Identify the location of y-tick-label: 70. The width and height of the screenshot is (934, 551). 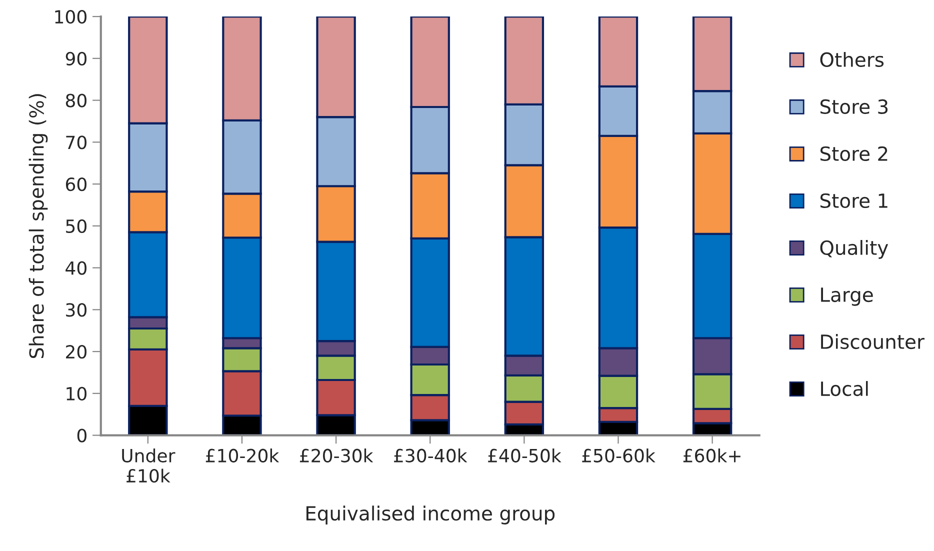
(76, 143).